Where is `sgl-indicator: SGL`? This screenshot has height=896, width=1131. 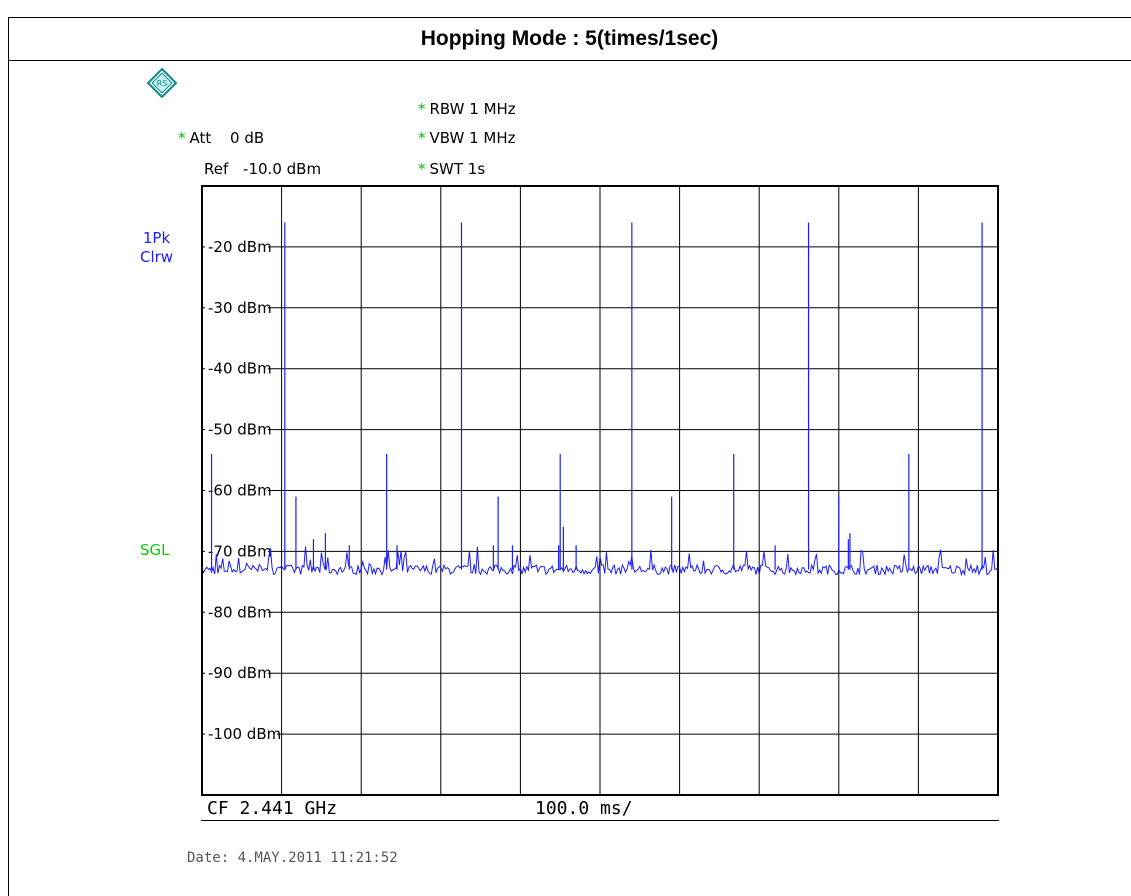 sgl-indicator: SGL is located at coordinates (155, 550).